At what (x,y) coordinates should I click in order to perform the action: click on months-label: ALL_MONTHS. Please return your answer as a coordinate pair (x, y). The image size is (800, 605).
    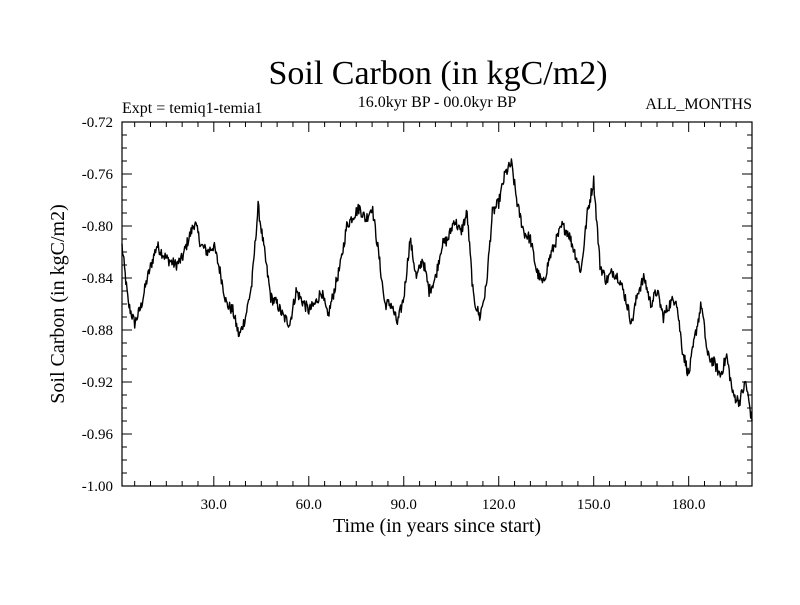
    Looking at the image, I should click on (698, 104).